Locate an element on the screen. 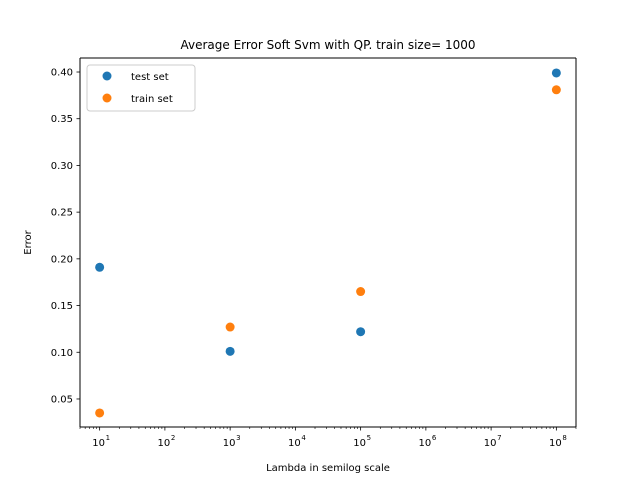  legend: test set train set is located at coordinates (141, 88).